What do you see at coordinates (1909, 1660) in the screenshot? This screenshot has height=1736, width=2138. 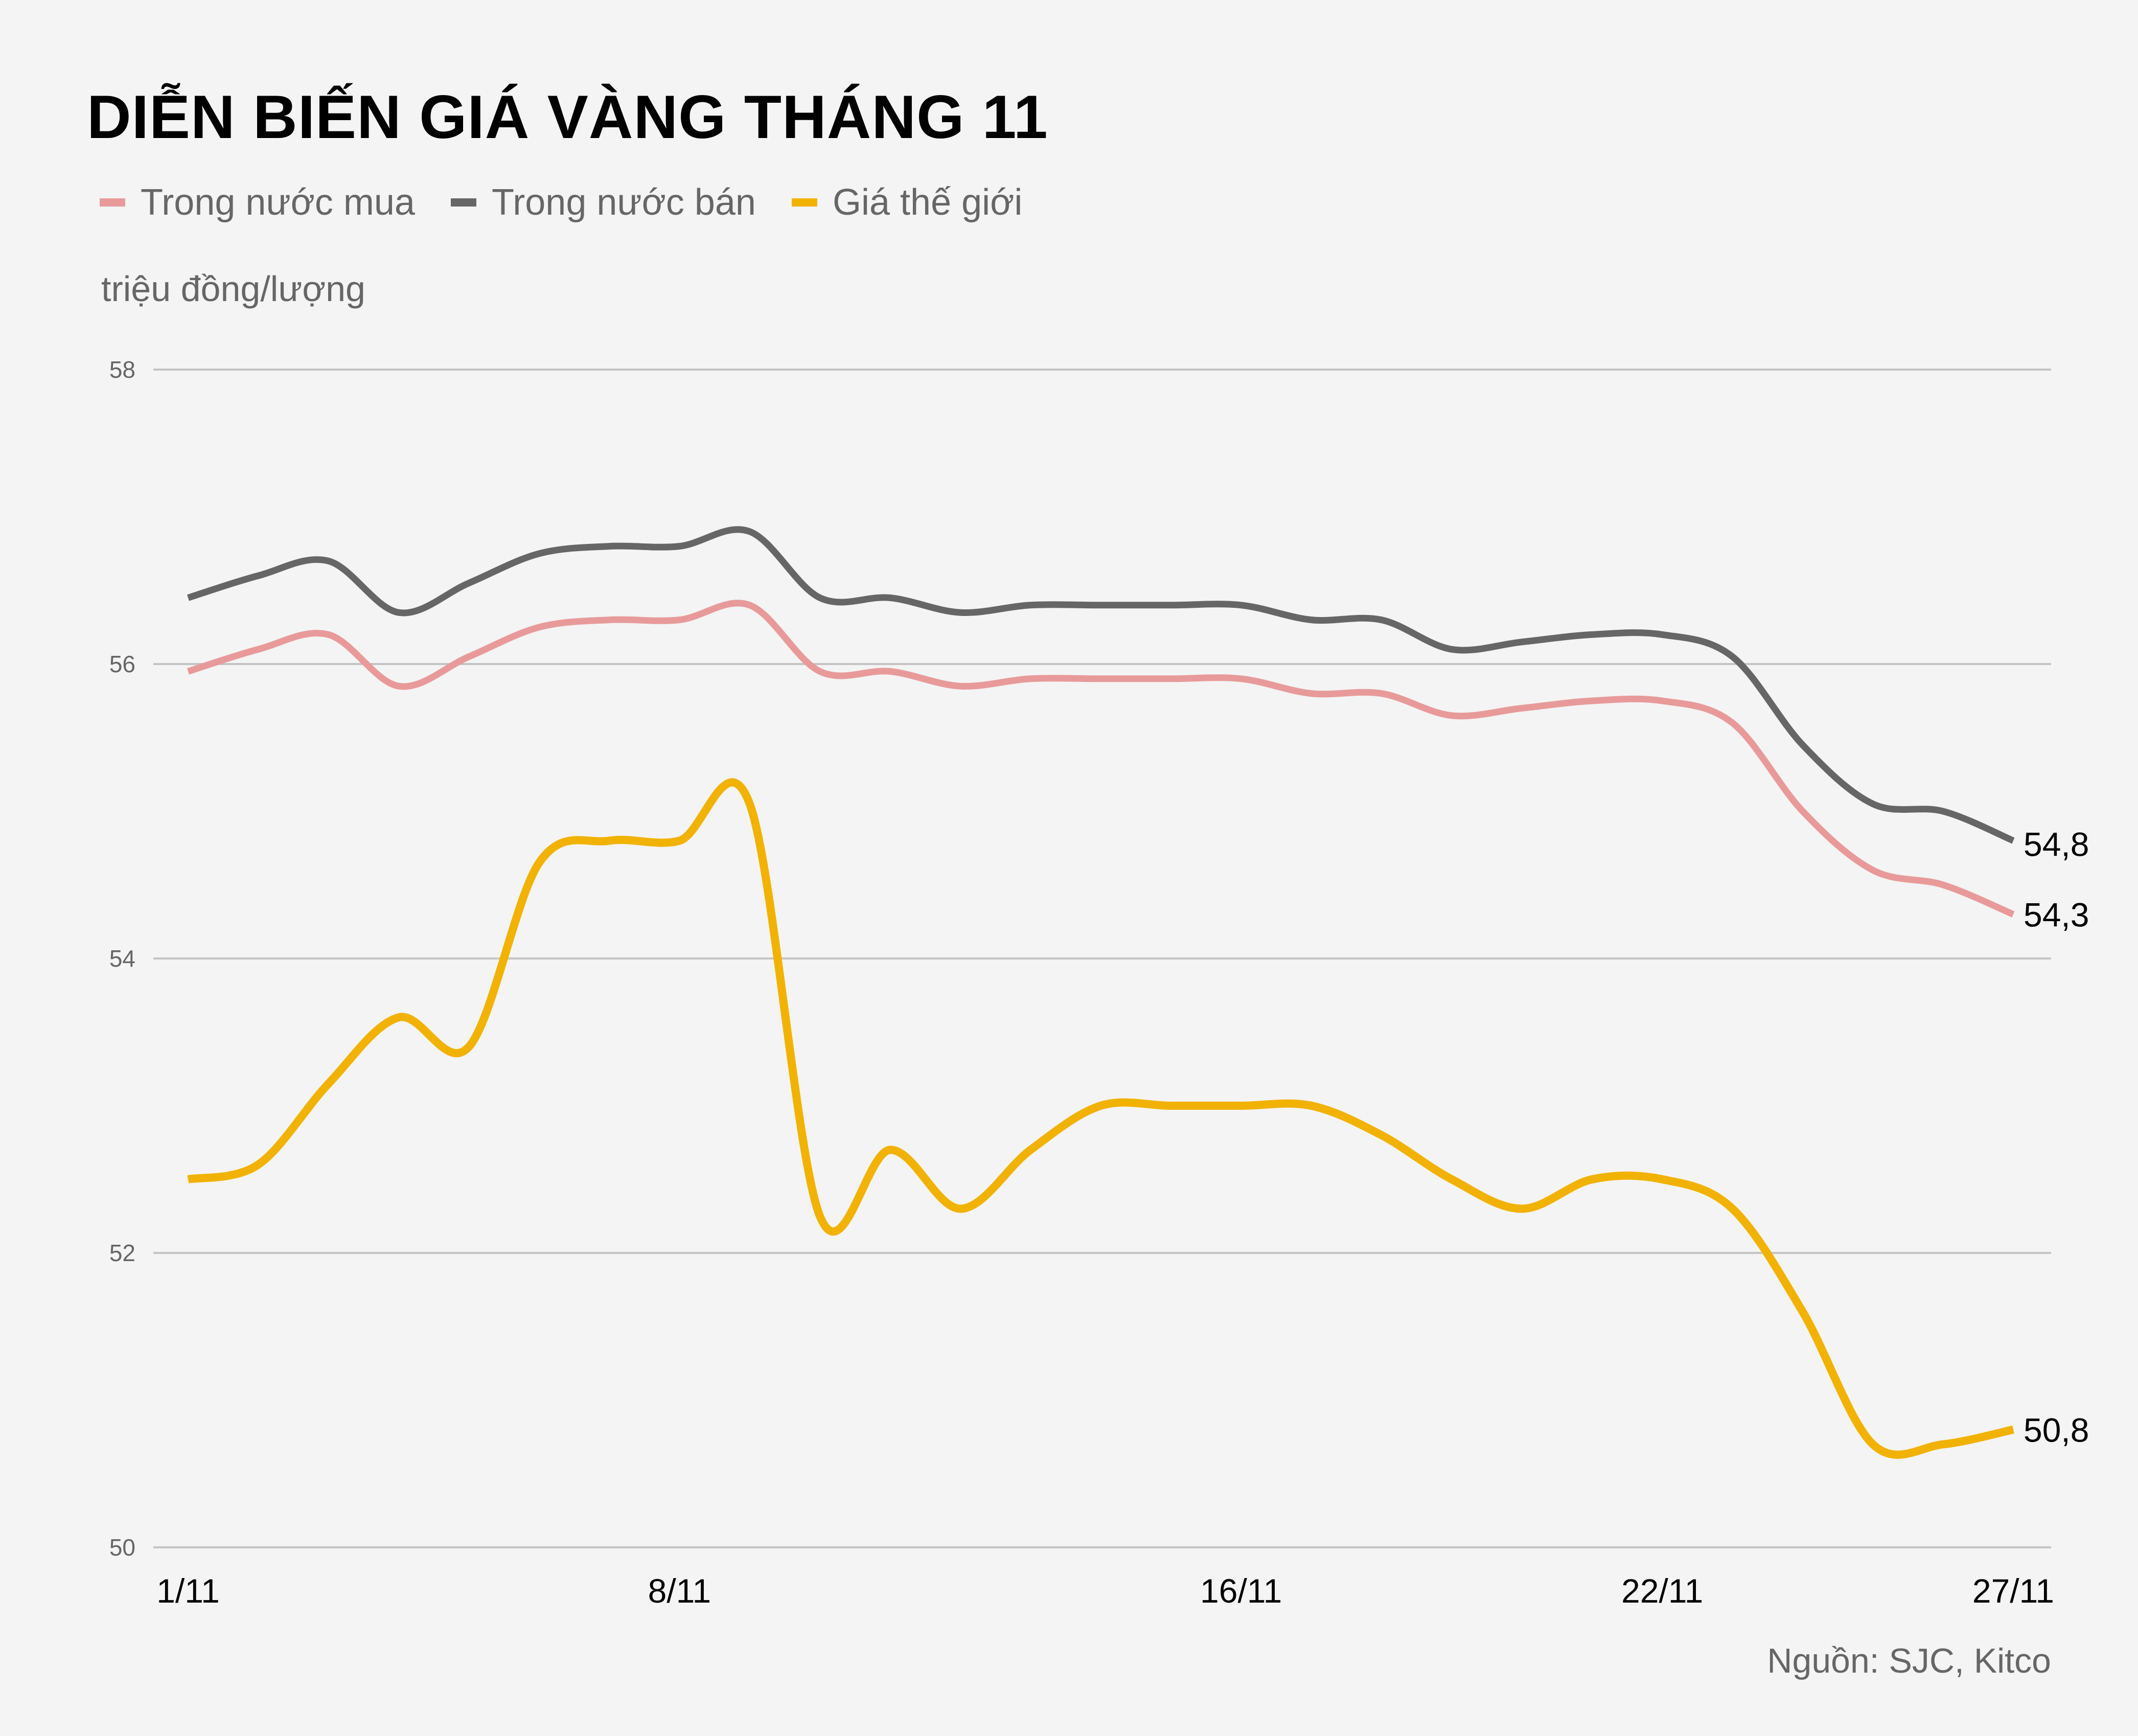 I see `source-note: Nguồn: SJC, Kitco` at bounding box center [1909, 1660].